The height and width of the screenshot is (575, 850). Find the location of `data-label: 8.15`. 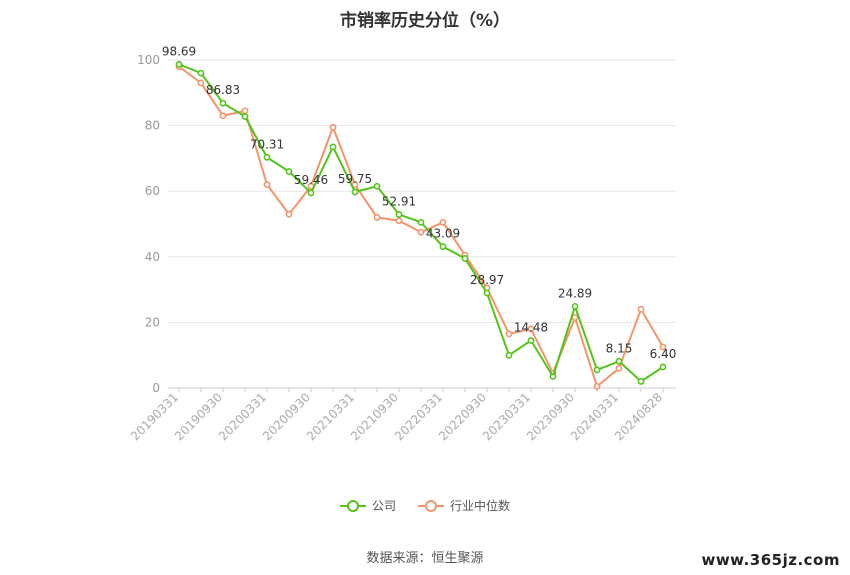

data-label: 8.15 is located at coordinates (619, 348).